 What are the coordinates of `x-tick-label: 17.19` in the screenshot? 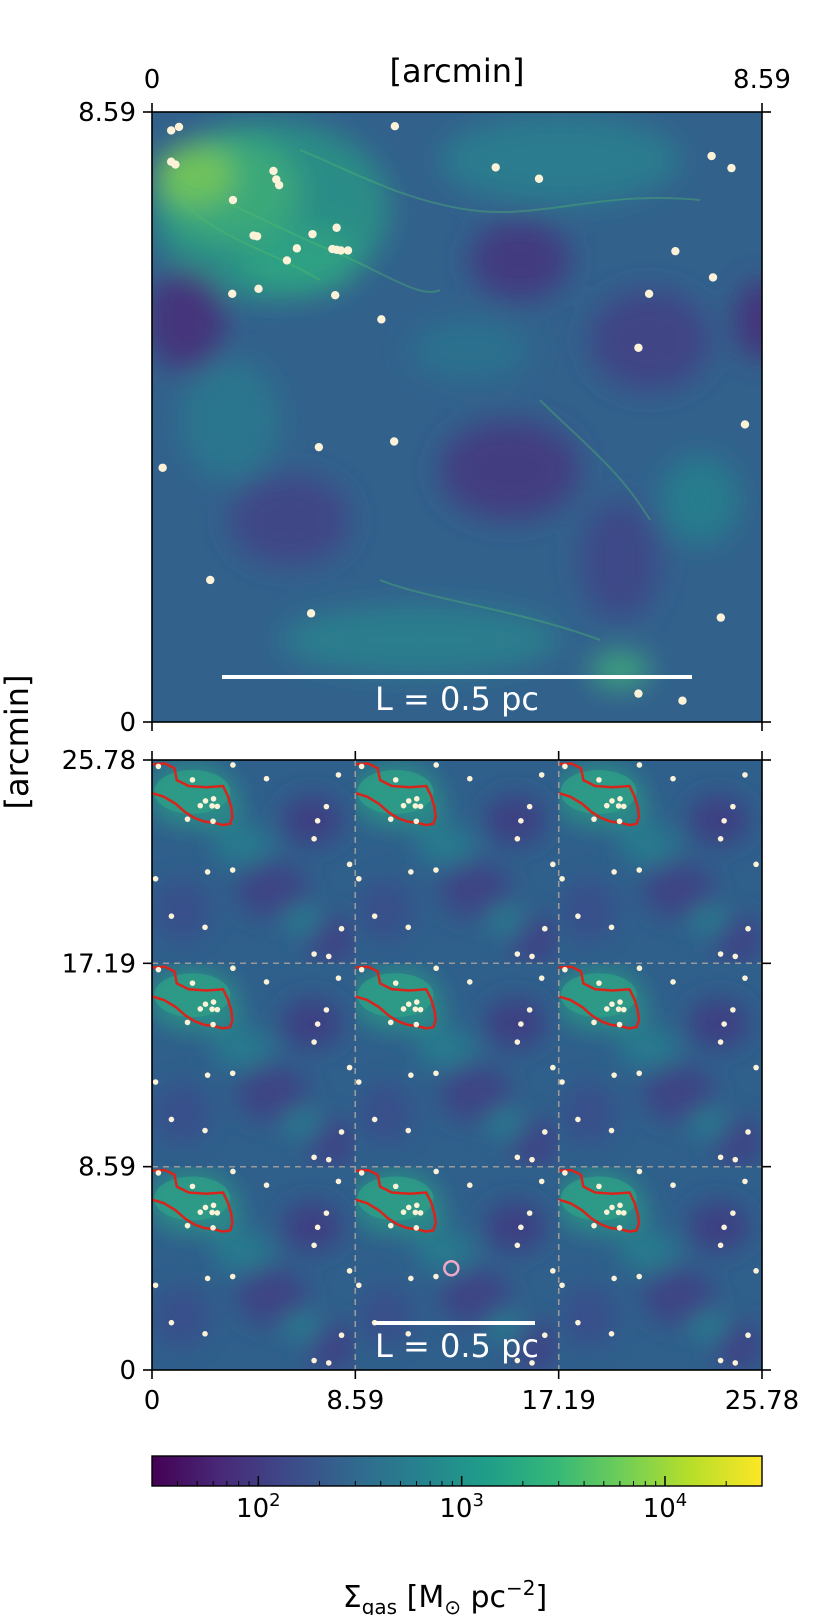 It's located at (558, 1401).